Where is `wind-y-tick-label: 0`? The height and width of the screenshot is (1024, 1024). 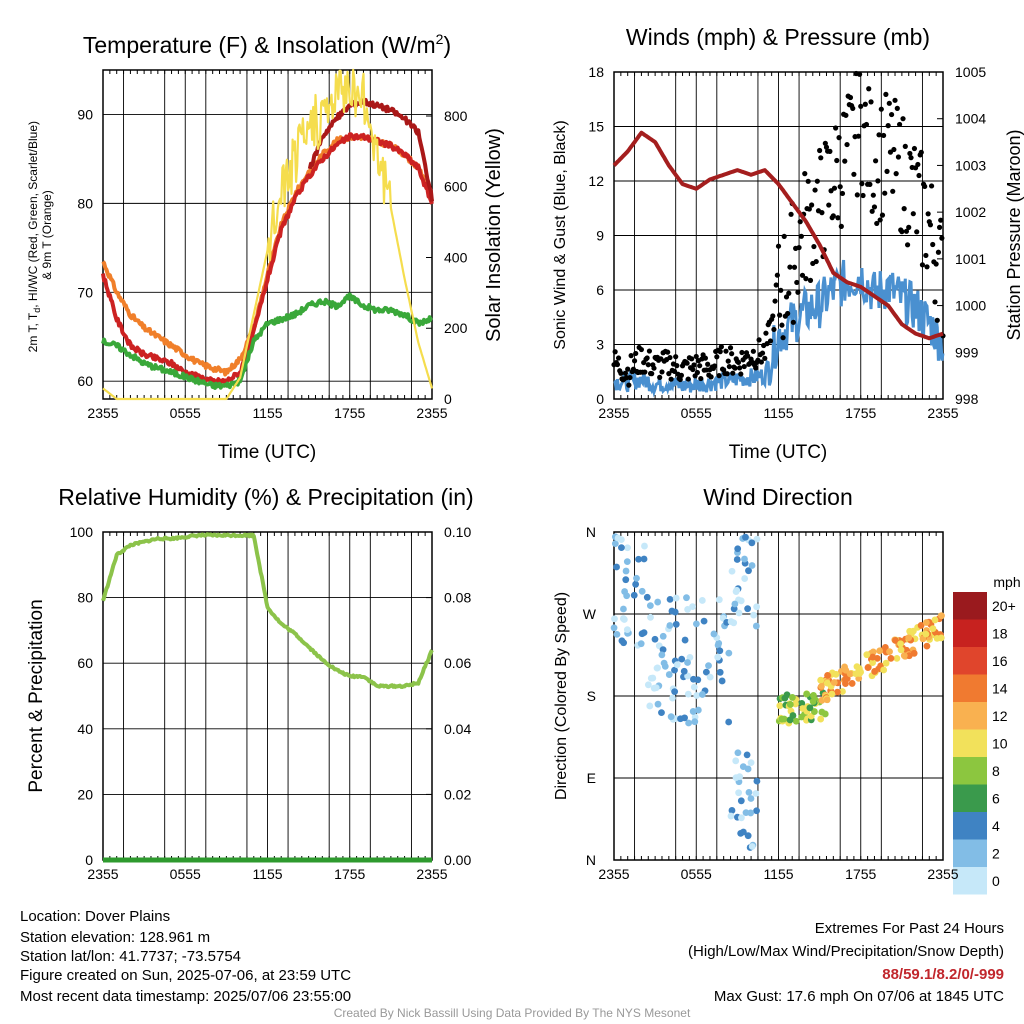
wind-y-tick-label: 0 is located at coordinates (600, 399).